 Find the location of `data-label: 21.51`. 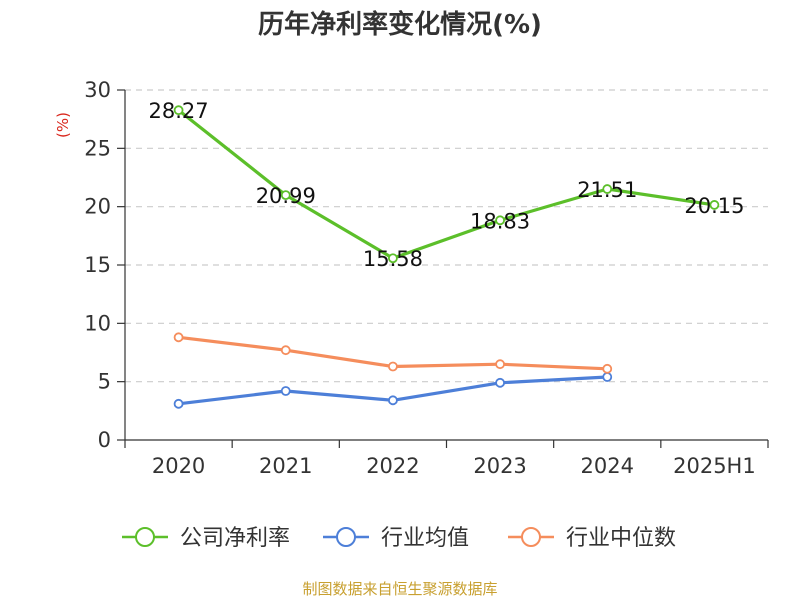

data-label: 21.51 is located at coordinates (607, 190).